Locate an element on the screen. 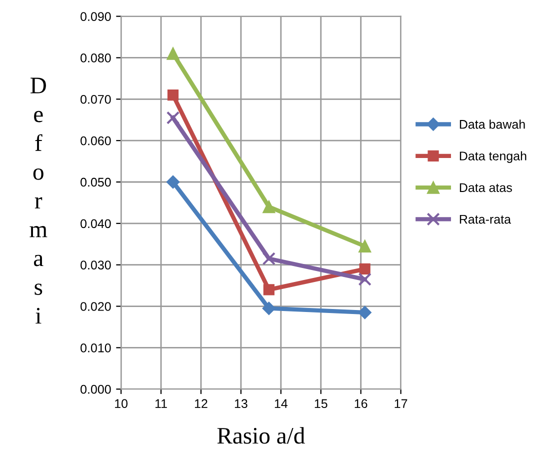  legend-label: Data atas is located at coordinates (486, 187).